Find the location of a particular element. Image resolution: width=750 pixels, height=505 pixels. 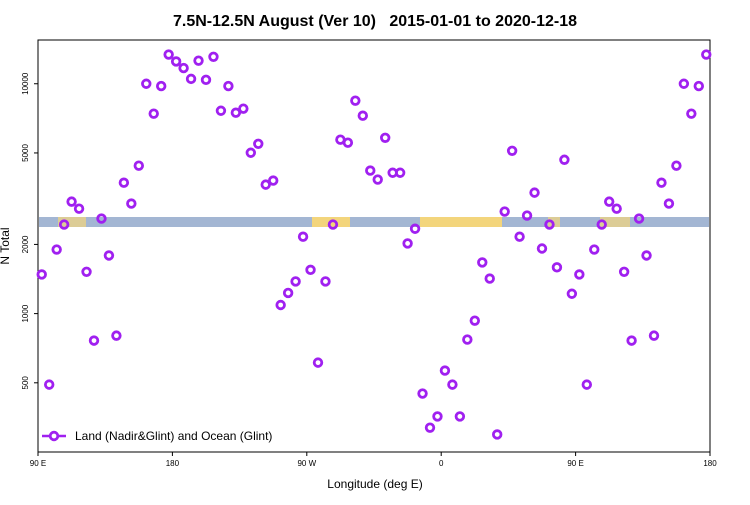

y-axis-label: N Total is located at coordinates (6, 245).